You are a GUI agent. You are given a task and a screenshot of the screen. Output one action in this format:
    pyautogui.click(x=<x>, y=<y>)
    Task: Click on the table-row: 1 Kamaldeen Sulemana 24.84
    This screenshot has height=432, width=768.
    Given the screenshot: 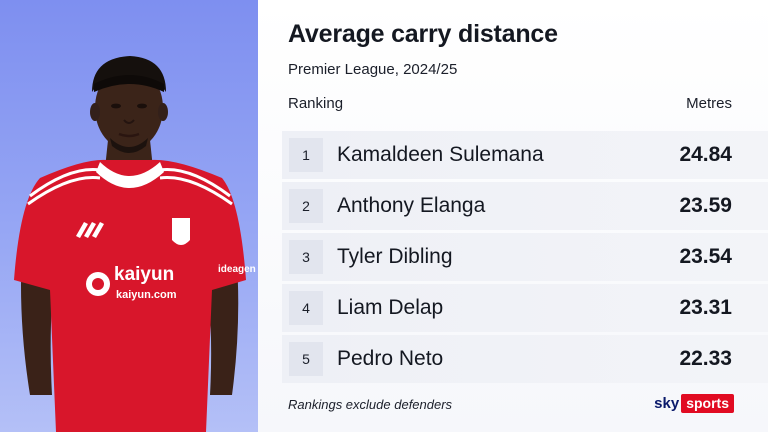 What is the action you would take?
    pyautogui.click(x=525, y=155)
    